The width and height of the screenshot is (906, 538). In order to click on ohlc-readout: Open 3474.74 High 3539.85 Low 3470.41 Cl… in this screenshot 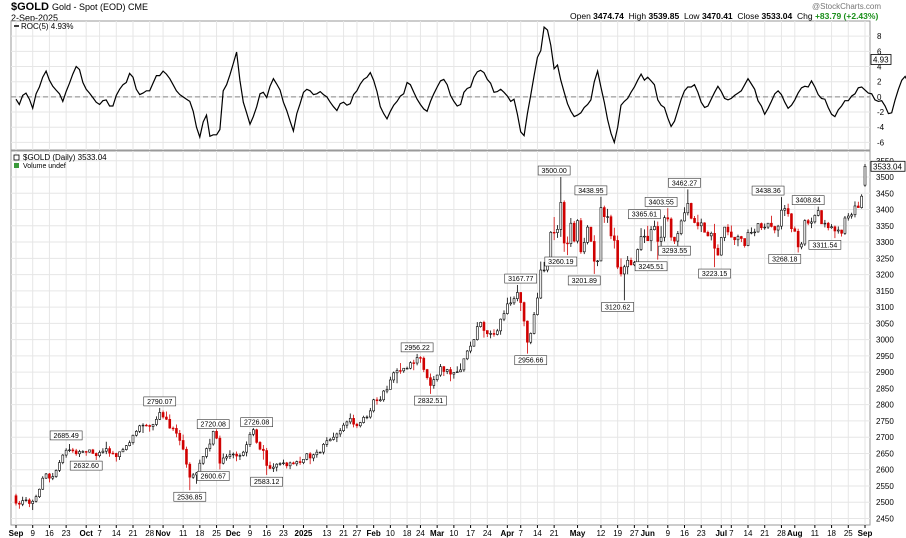, I will do `click(724, 16)`.